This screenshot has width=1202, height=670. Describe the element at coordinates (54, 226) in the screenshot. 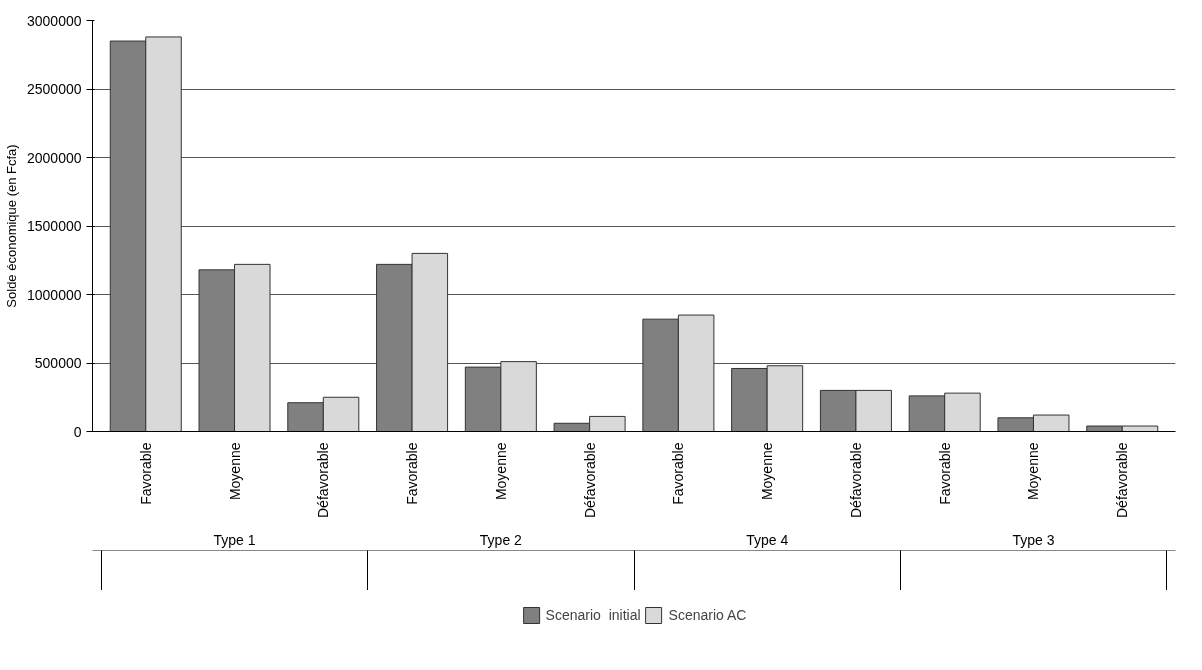

I see `y-tick-label: 1500000` at that location.